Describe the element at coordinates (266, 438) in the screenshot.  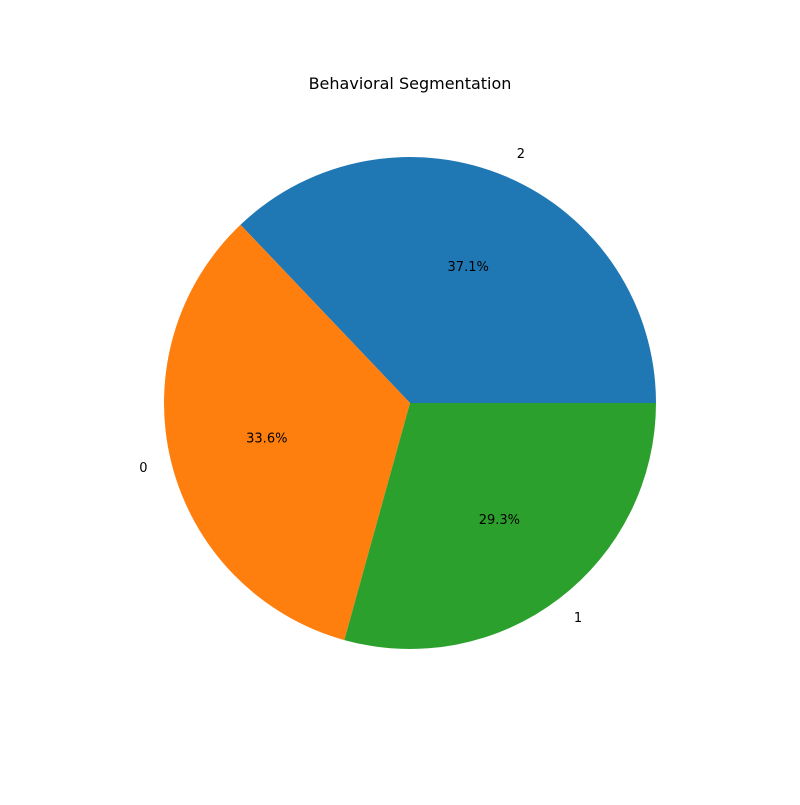
I see `slice-percent-label: 33.6%` at that location.